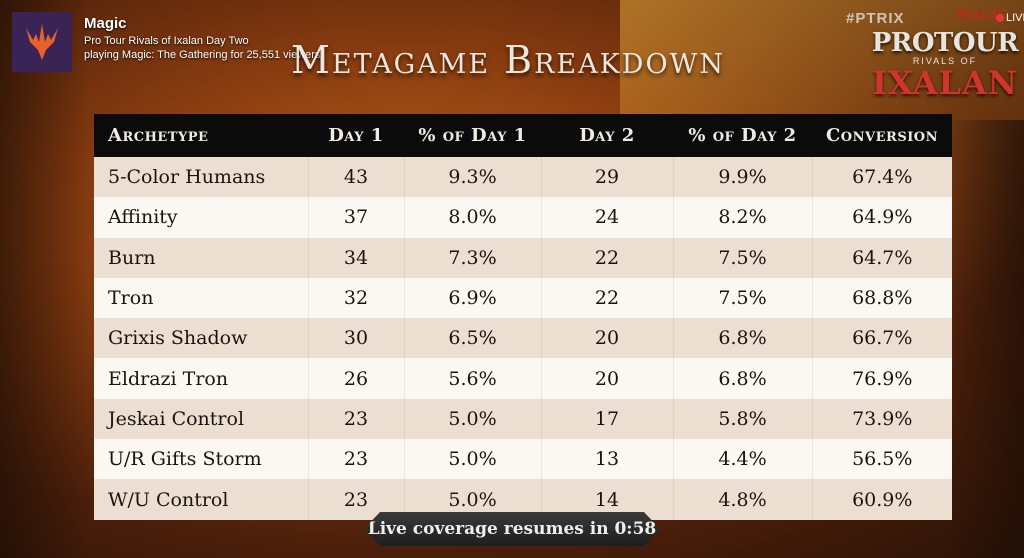  What do you see at coordinates (201, 419) in the screenshot?
I see `cell-archetype: Jeskai Control` at bounding box center [201, 419].